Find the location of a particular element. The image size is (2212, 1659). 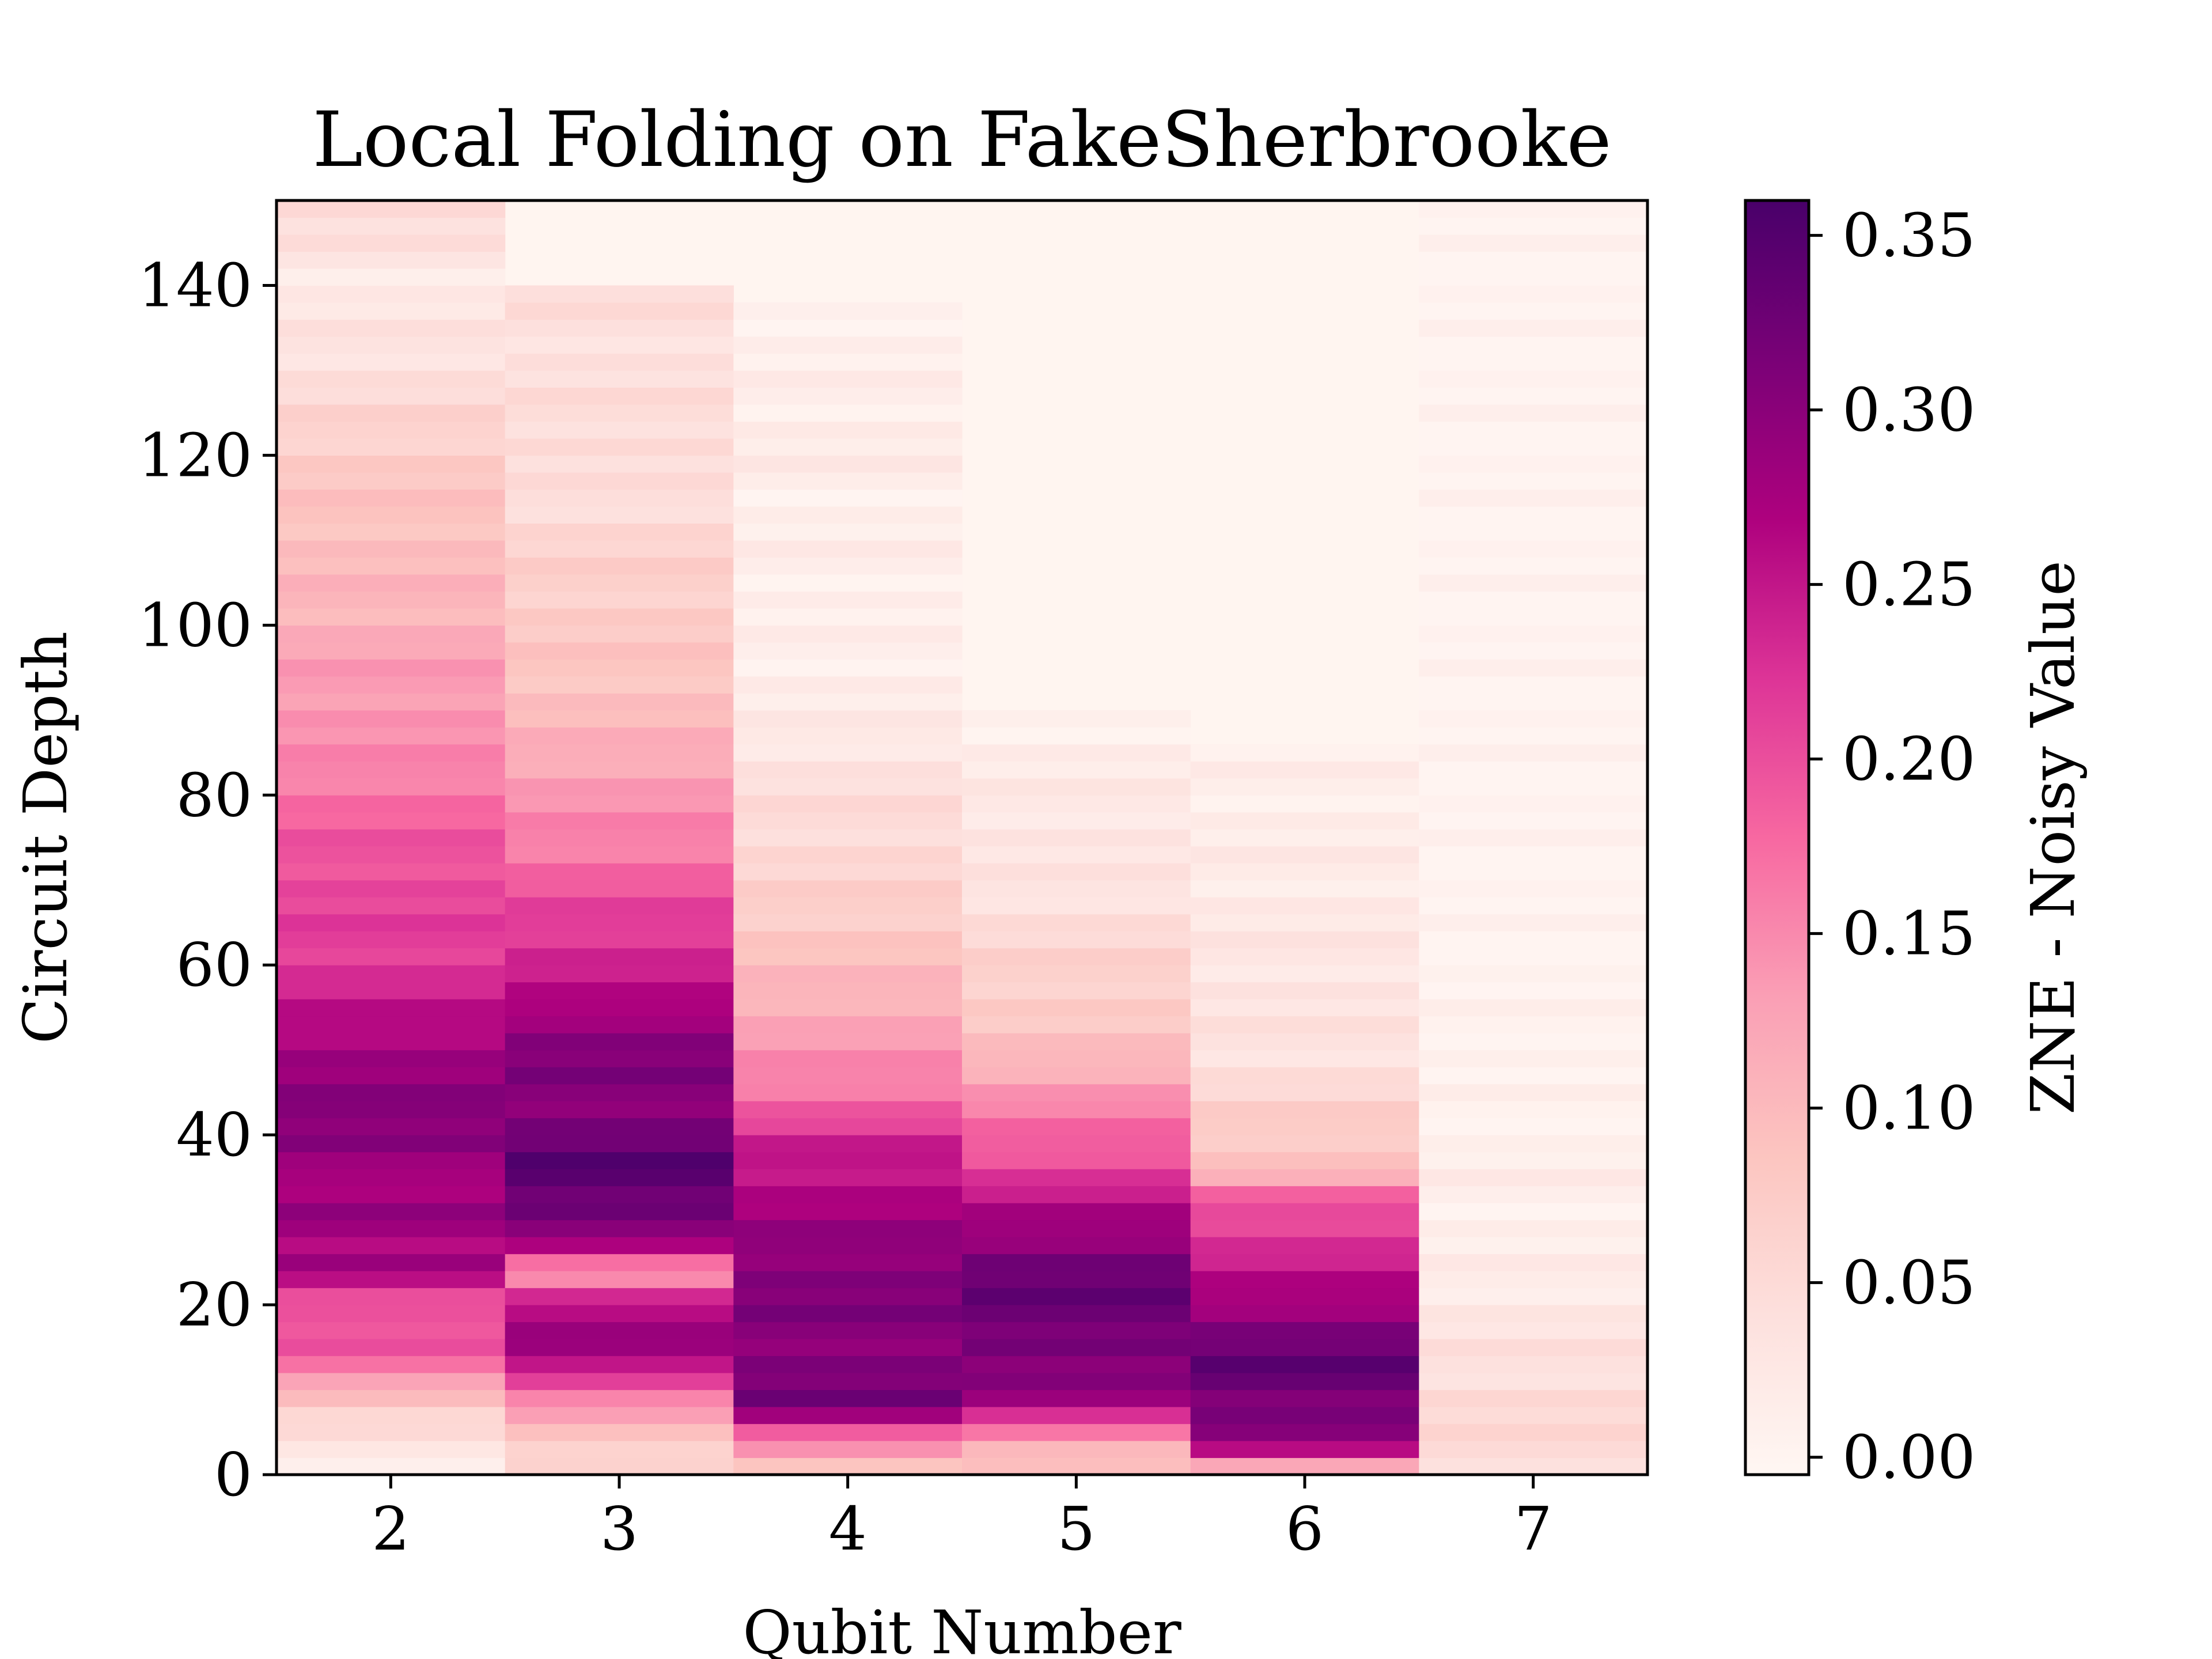

y-axis-label: Circuit Depth is located at coordinates (45, 837).